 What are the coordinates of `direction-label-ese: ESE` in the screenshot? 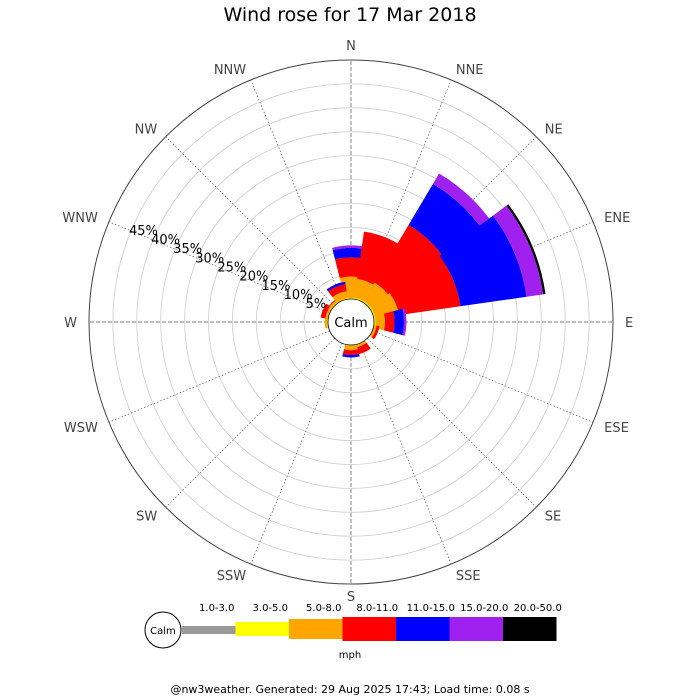 It's located at (616, 428).